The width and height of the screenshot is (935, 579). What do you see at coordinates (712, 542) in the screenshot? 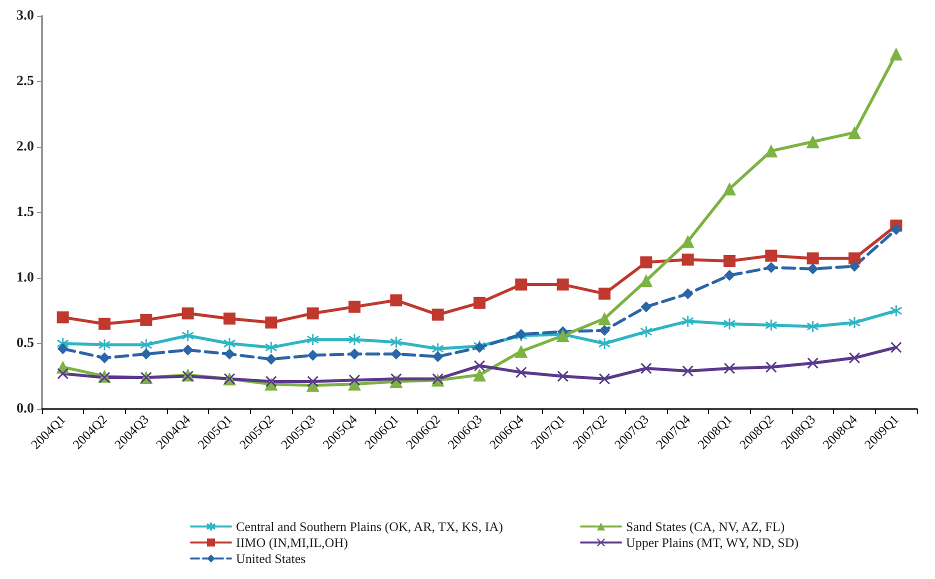
I see `legend-label: Upper Plains (MT, WY, ND, SD)` at bounding box center [712, 542].